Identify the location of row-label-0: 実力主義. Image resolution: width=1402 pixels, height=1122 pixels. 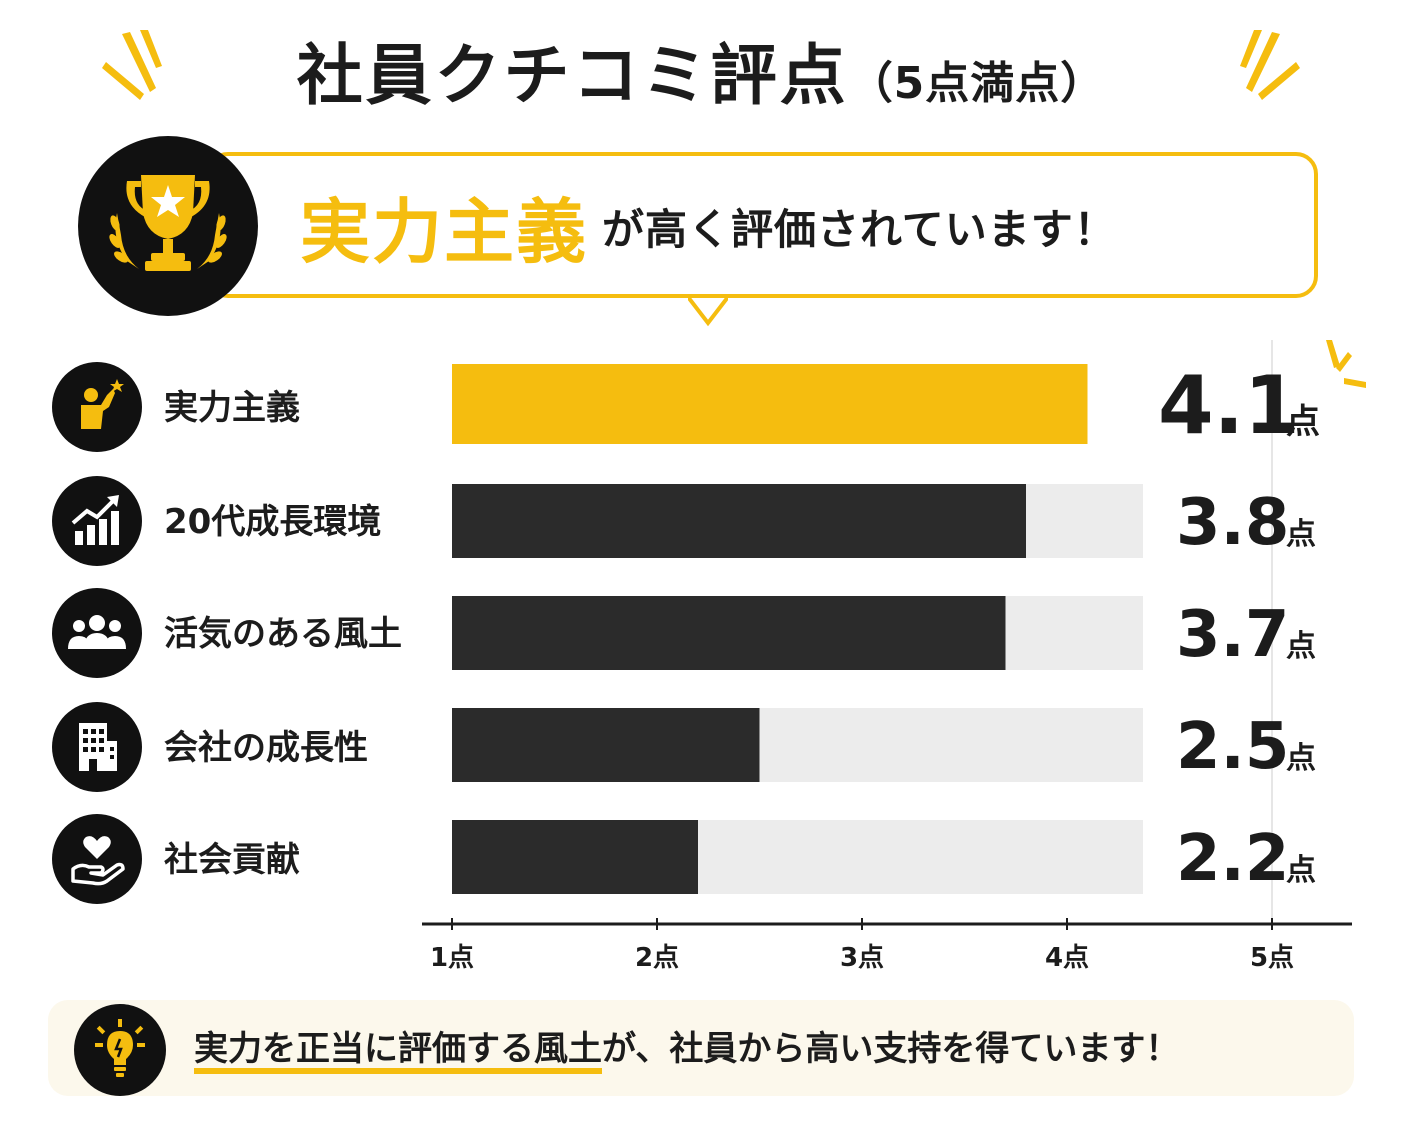
(232, 408).